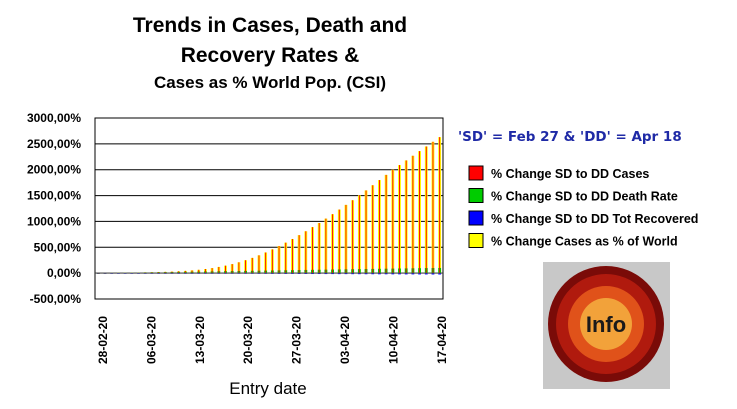 This screenshot has width=737, height=409. What do you see at coordinates (366, 274) in the screenshot?
I see `bar--change-sd-to-dd-tot-recovered-40` at bounding box center [366, 274].